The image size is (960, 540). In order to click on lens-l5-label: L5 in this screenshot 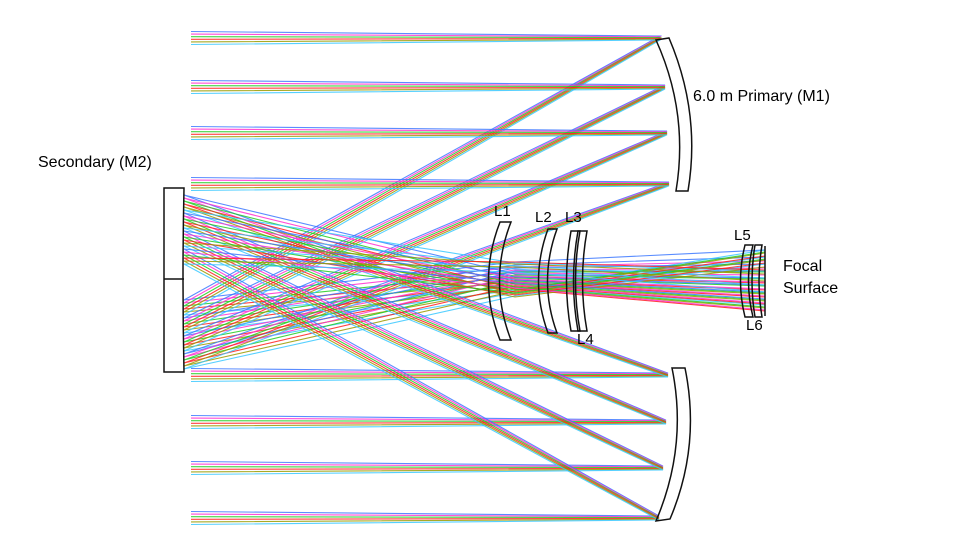, I will do `click(742, 235)`.